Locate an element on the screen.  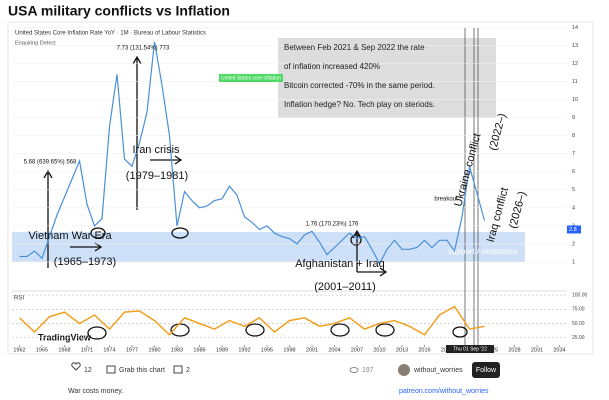
series-tag-label: United States core inflation is located at coordinates (251, 78).